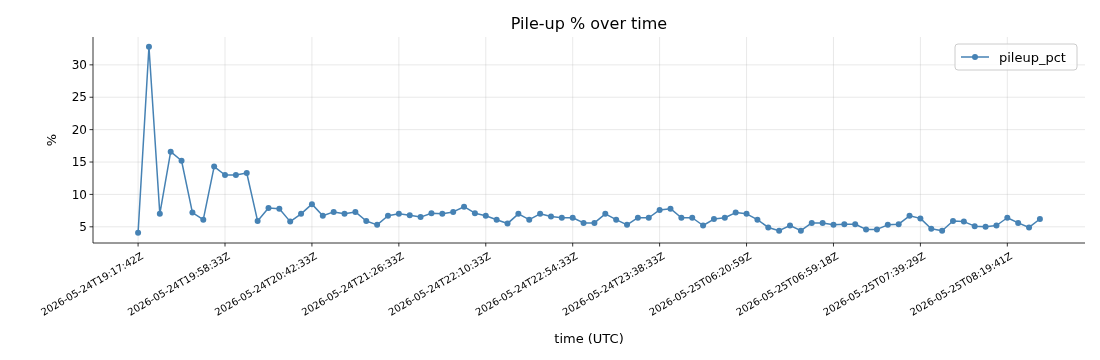 This screenshot has width=1100, height=360. What do you see at coordinates (79, 194) in the screenshot?
I see `y-tick-label: 10` at bounding box center [79, 194].